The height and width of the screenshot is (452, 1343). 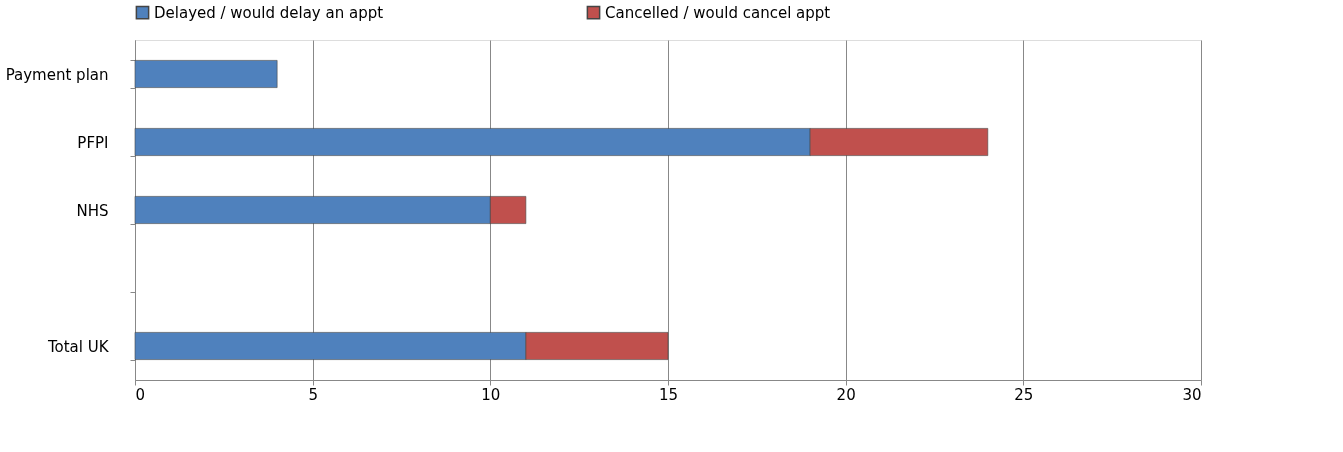 What do you see at coordinates (1192, 394) in the screenshot?
I see `x-tick-label: 30` at bounding box center [1192, 394].